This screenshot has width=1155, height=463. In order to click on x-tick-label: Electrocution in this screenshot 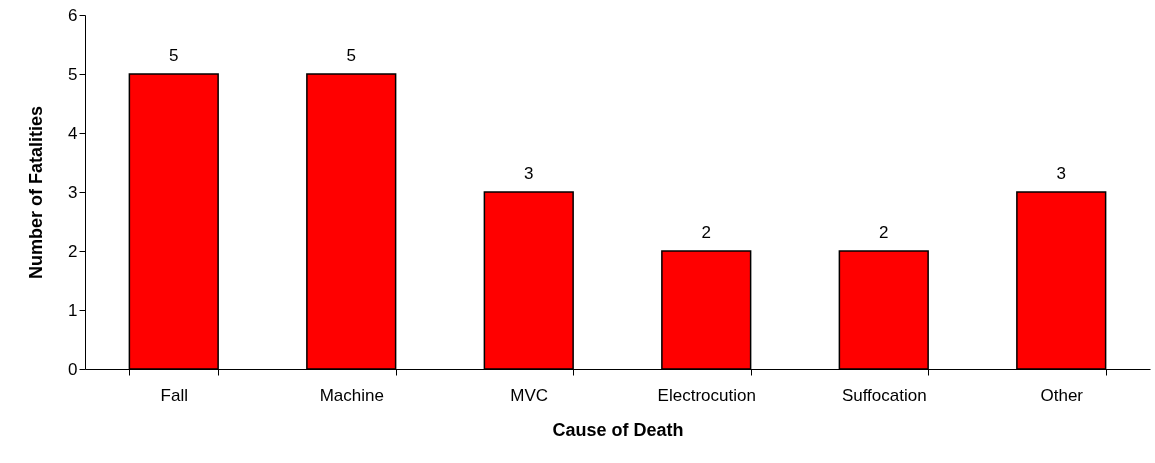, I will do `click(706, 395)`.